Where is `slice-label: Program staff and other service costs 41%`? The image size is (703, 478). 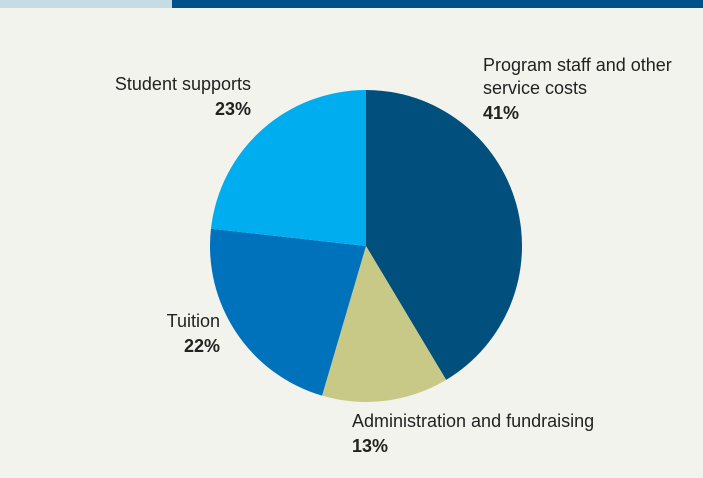 slice-label: Program staff and other service costs 41% is located at coordinates (588, 89).